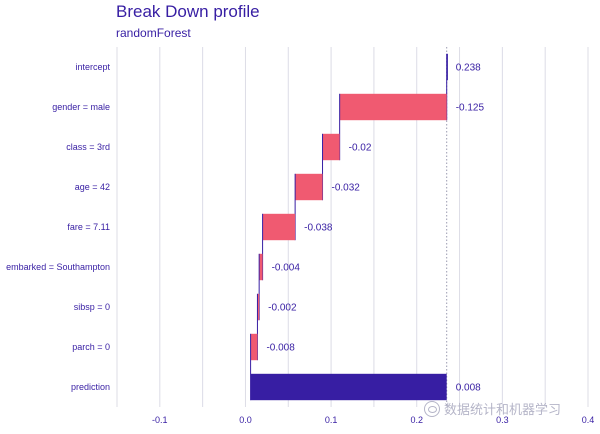  I want to click on value-label-3: -0.032, so click(346, 188).